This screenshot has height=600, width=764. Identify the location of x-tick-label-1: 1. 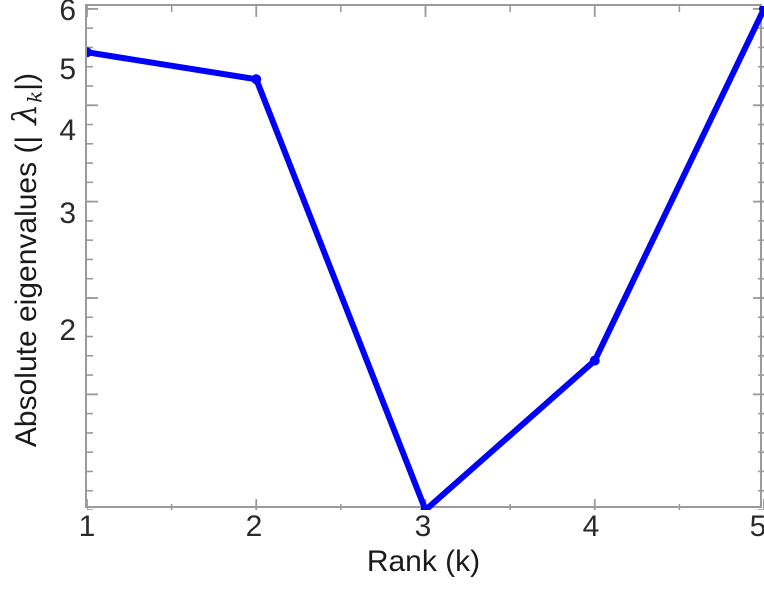
(87, 526).